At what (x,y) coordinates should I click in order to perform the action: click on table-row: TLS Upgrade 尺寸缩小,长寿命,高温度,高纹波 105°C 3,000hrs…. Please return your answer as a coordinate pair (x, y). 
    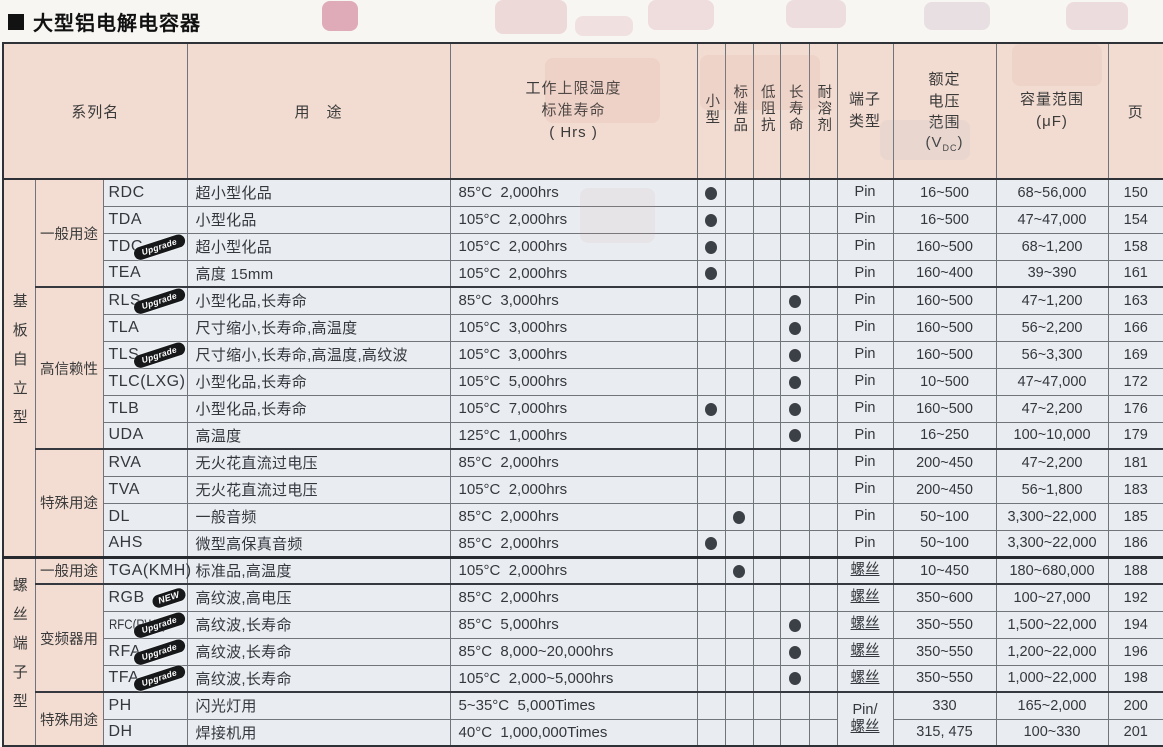
    Looking at the image, I should click on (583, 354).